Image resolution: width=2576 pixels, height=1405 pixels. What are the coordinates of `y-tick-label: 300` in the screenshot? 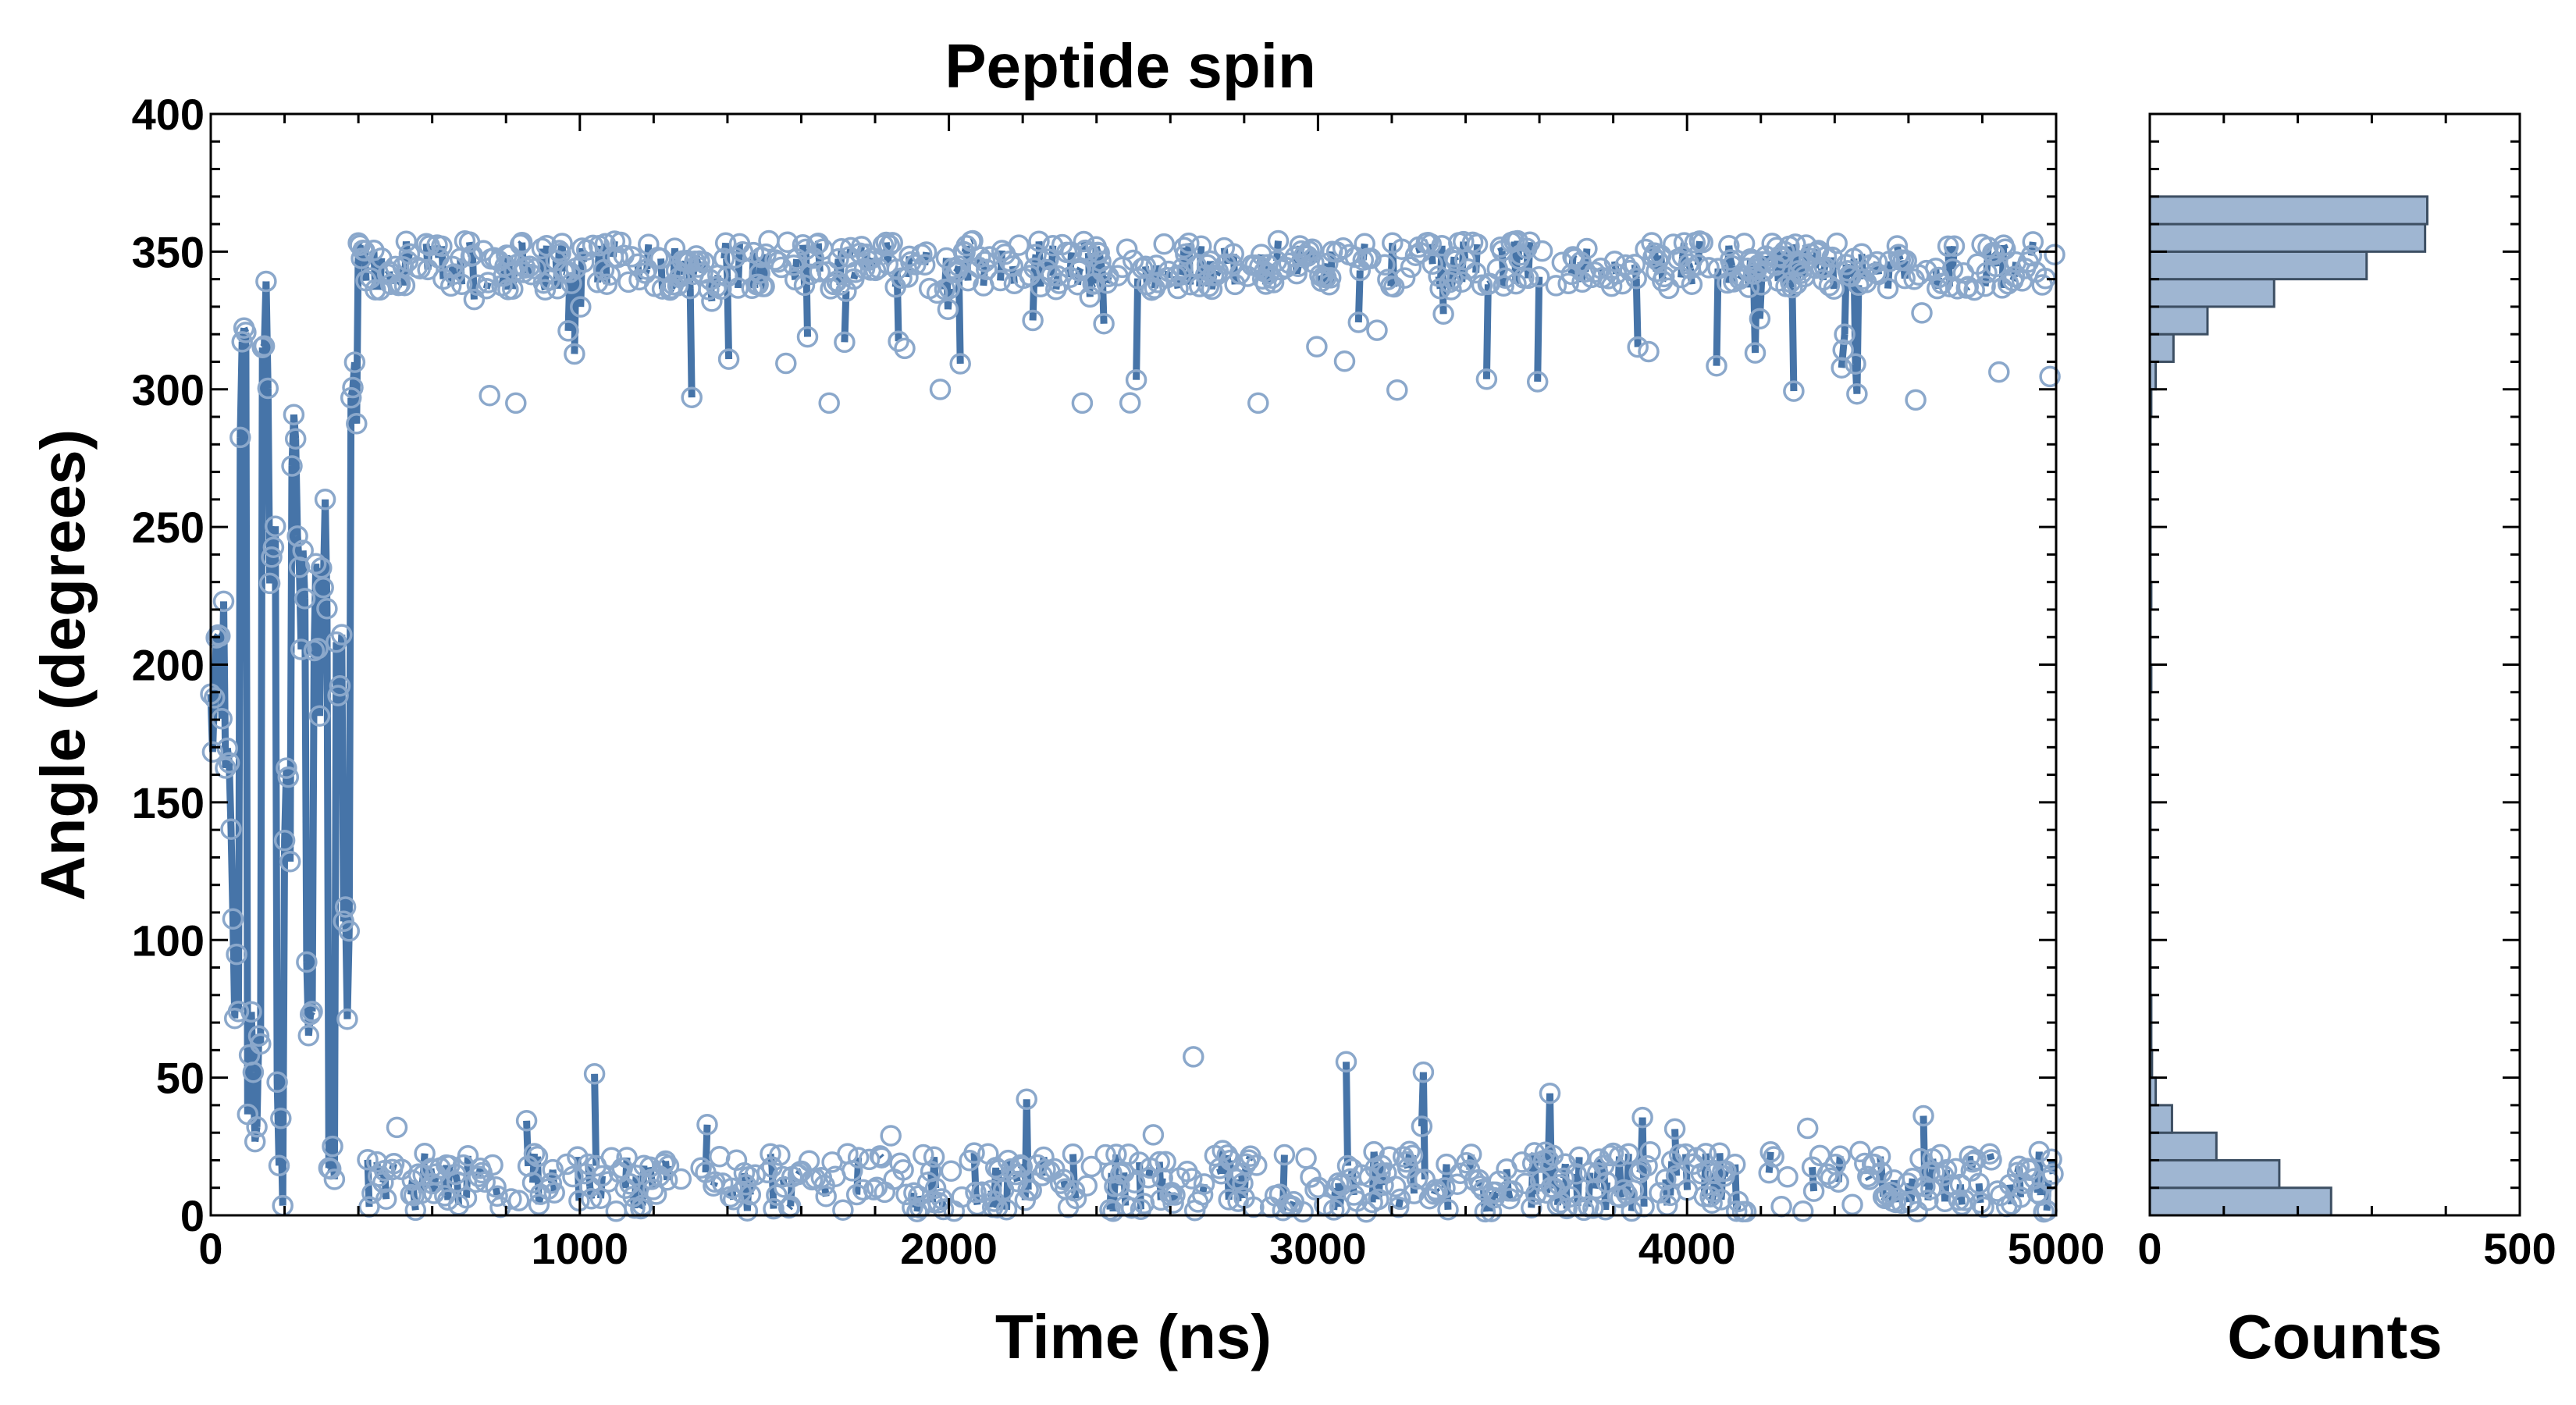 It's located at (168, 390).